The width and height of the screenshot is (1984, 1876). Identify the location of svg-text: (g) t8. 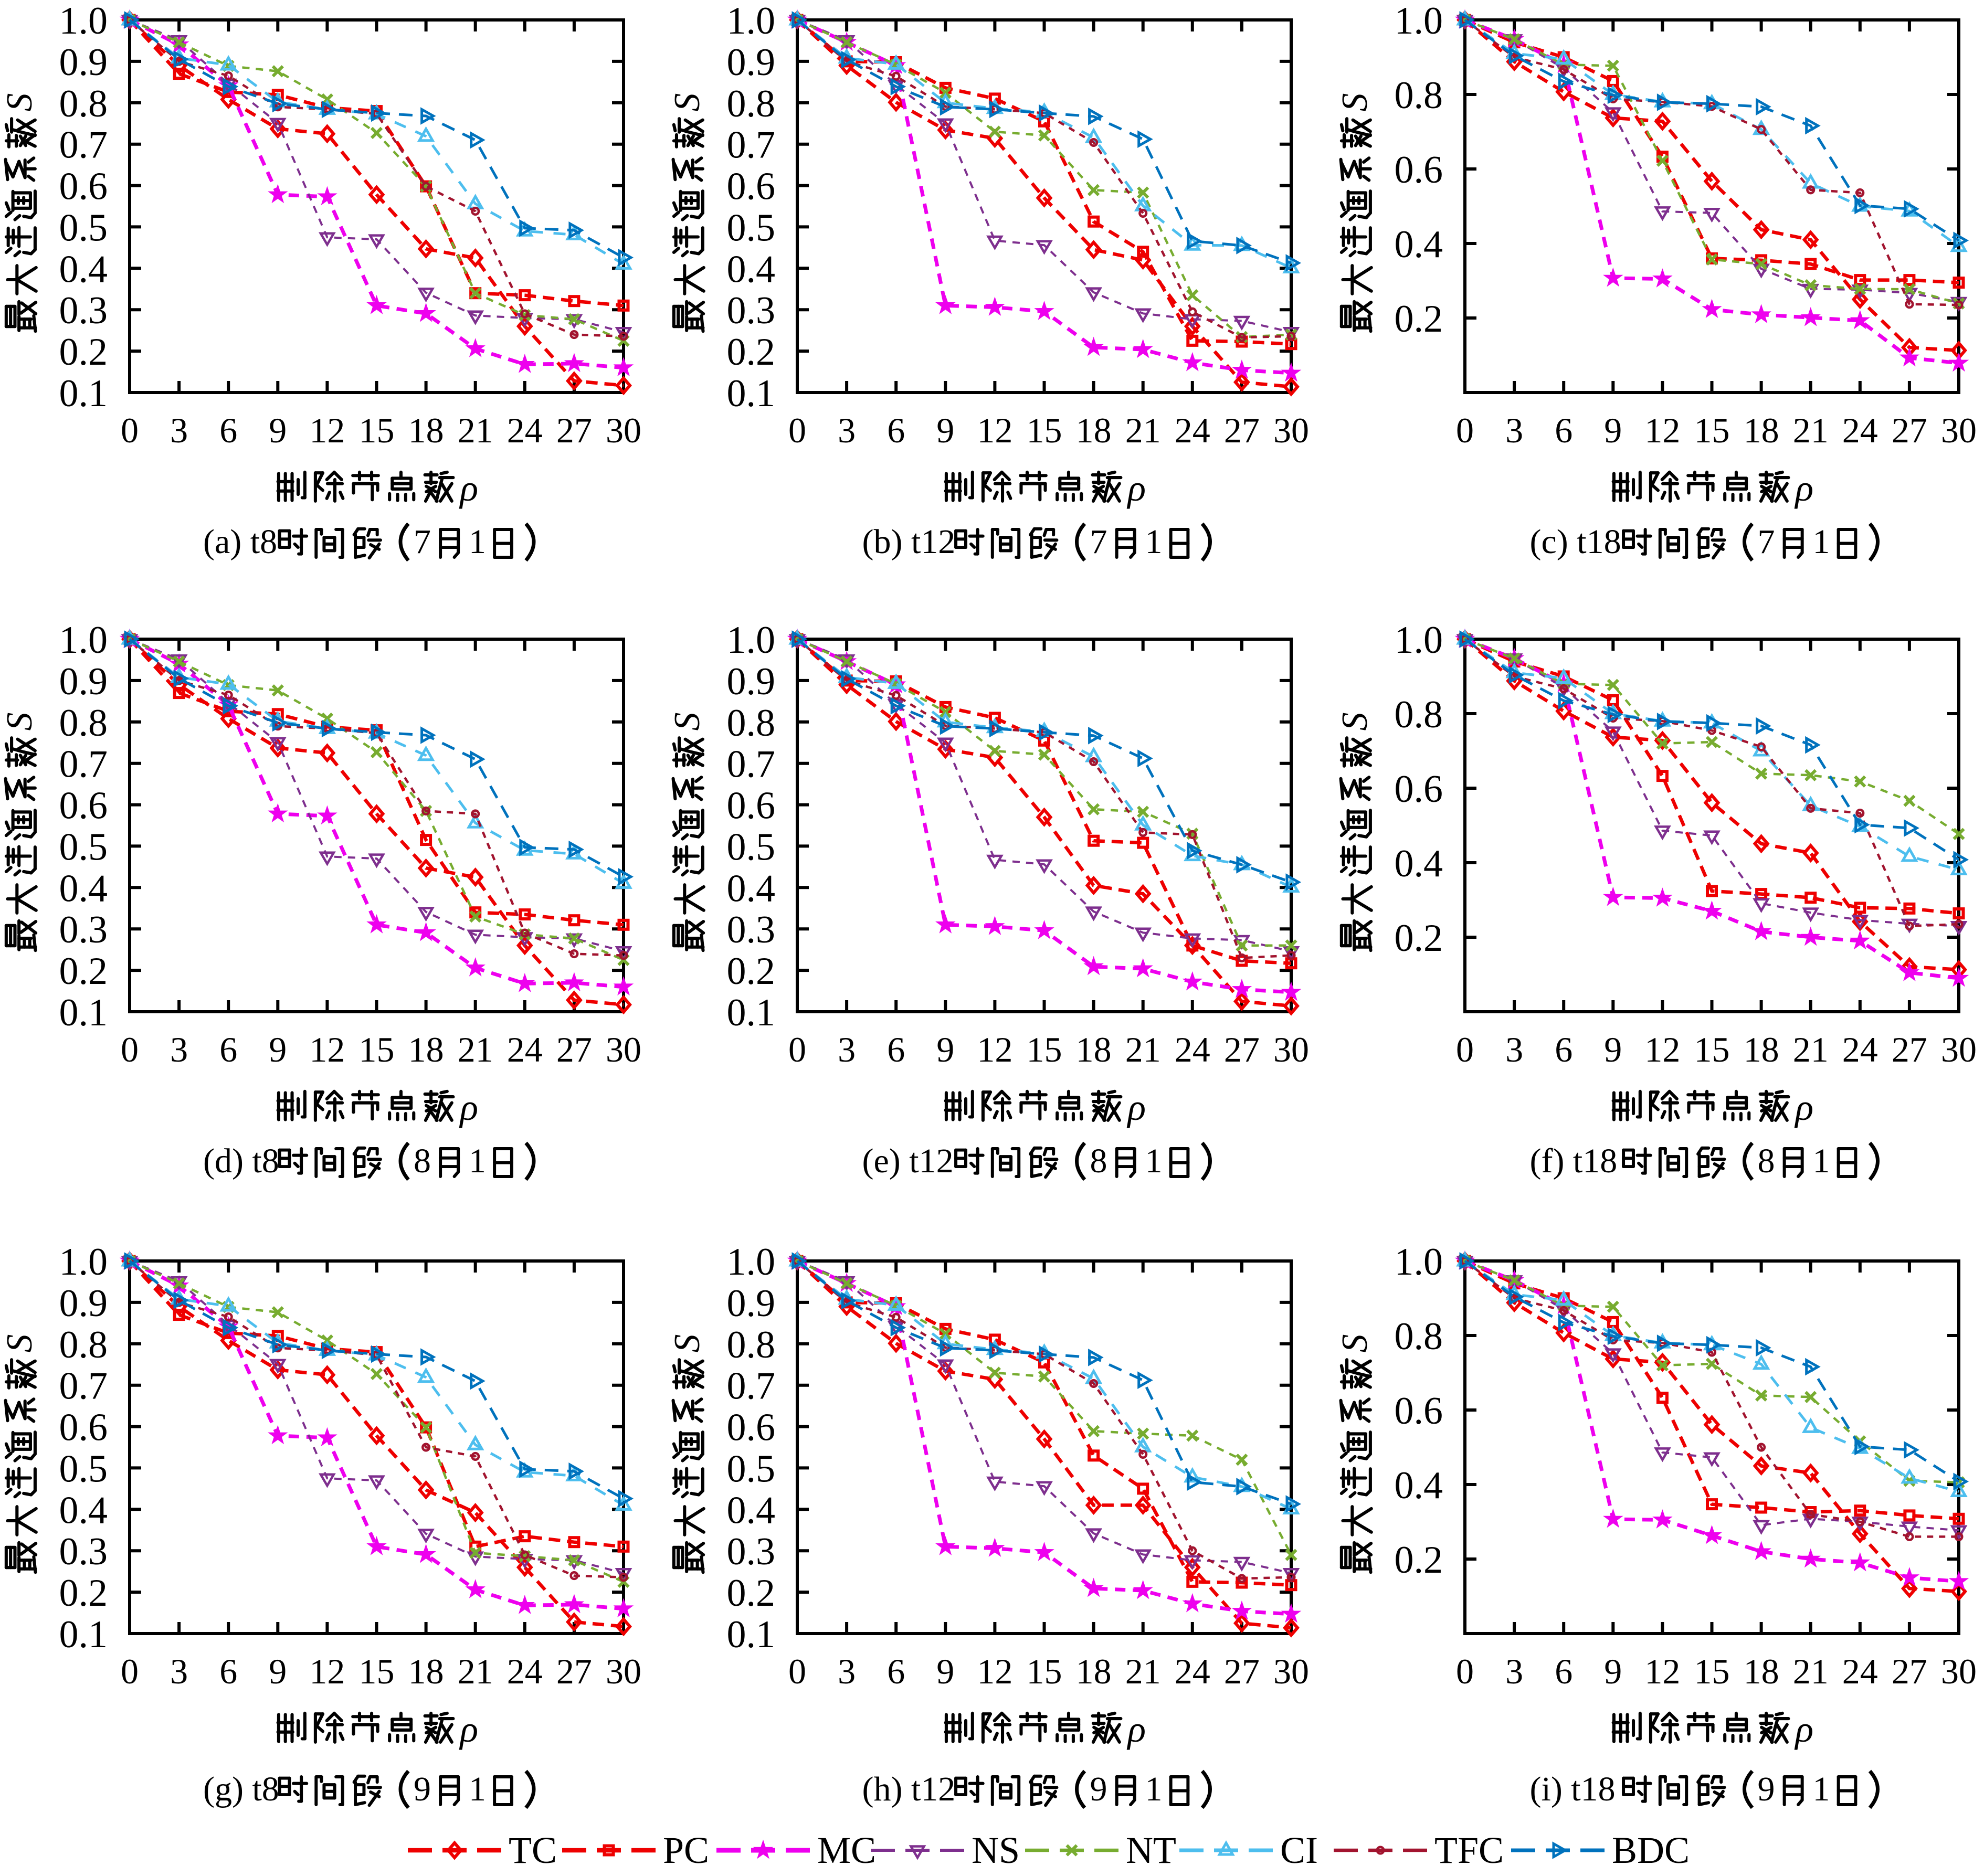
(241, 1789).